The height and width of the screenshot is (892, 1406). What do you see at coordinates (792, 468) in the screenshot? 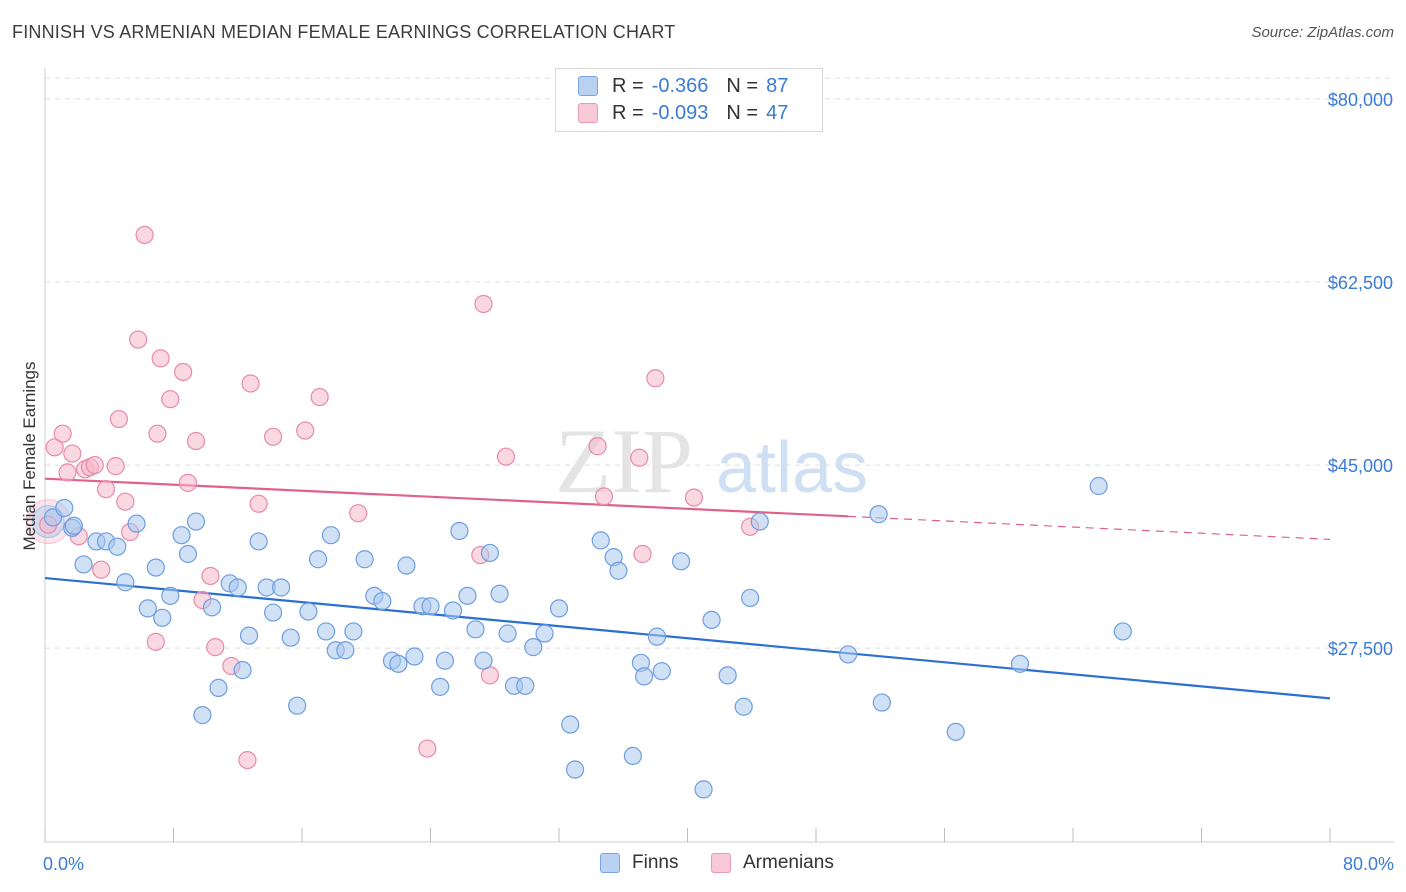
I see `watermark-atlas: atlas` at bounding box center [792, 468].